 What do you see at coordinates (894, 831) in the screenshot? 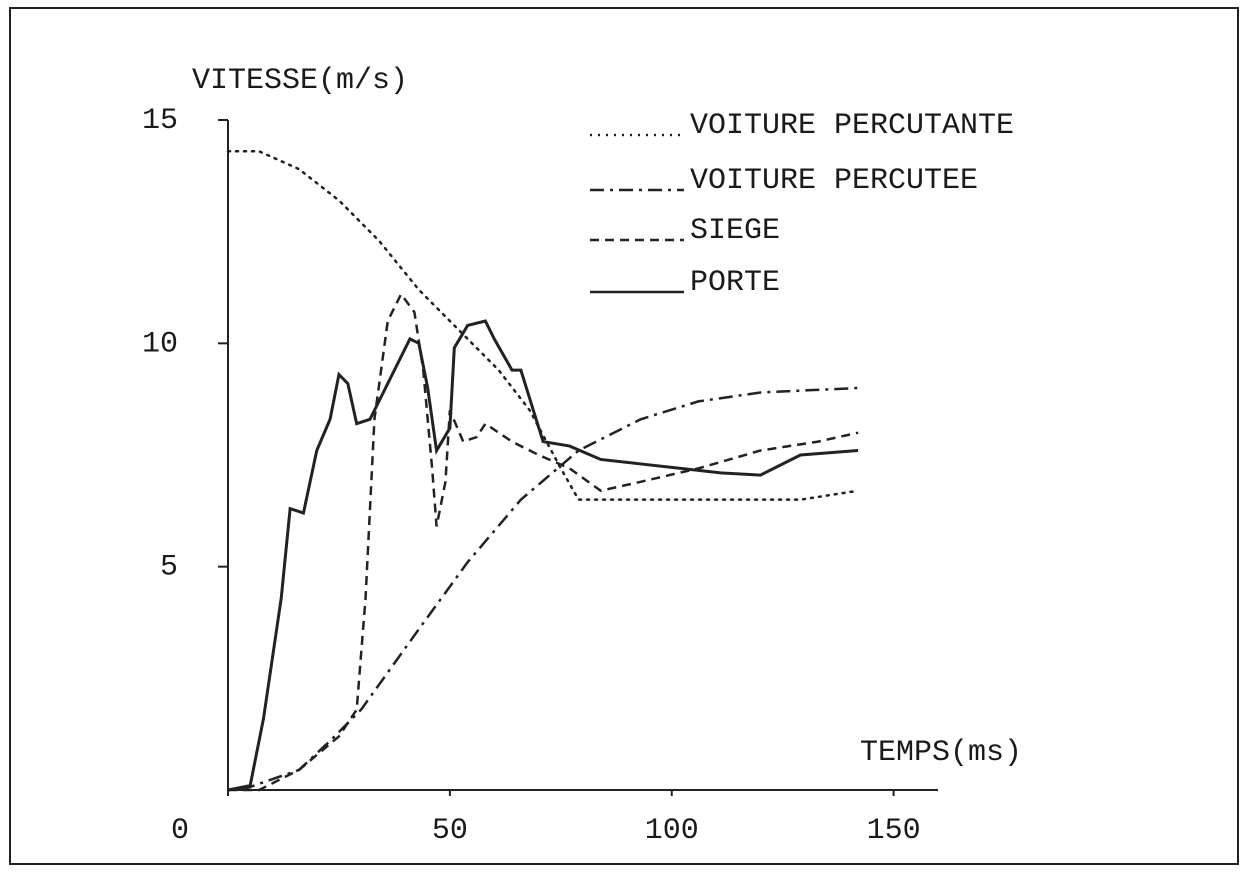
I see `x-tick-label: 150` at bounding box center [894, 831].